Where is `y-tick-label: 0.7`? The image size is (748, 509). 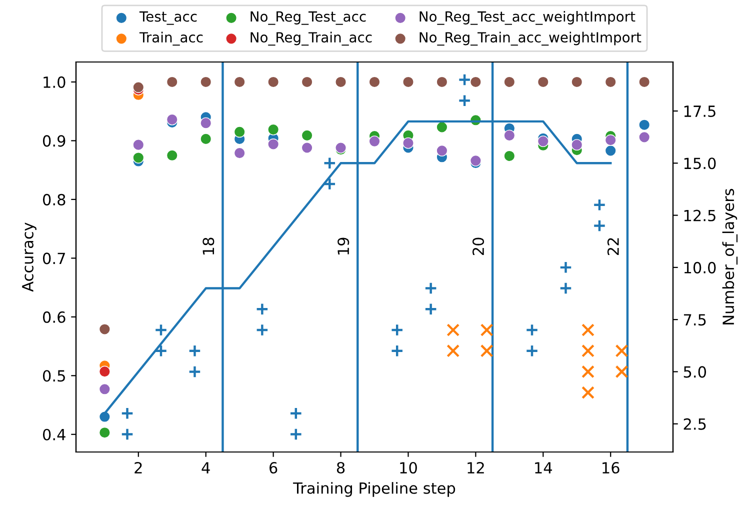
y-tick-label: 0.7 is located at coordinates (53, 258).